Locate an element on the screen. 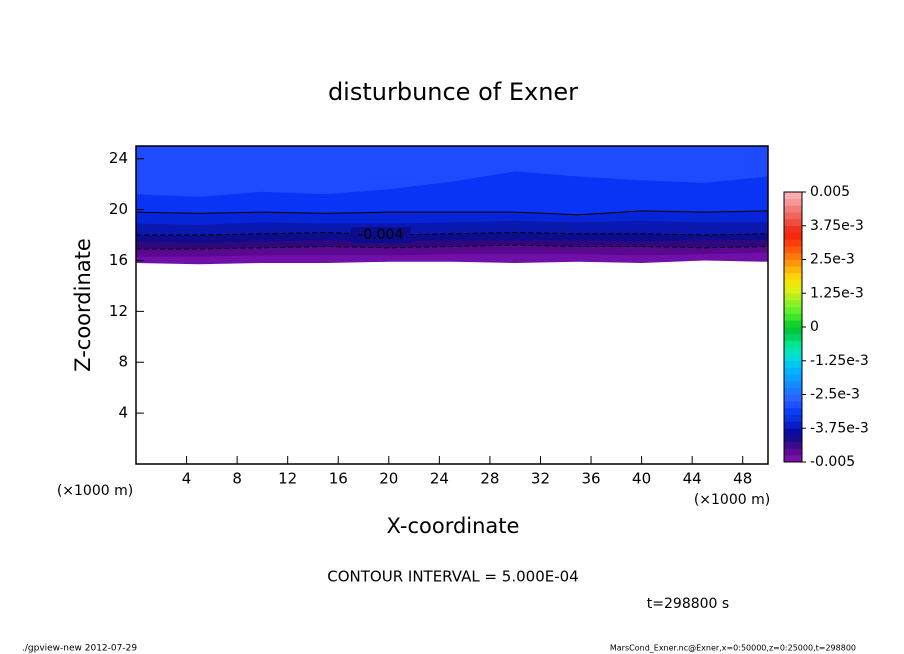 The image size is (904, 654). x-tick-label: 48 is located at coordinates (742, 479).